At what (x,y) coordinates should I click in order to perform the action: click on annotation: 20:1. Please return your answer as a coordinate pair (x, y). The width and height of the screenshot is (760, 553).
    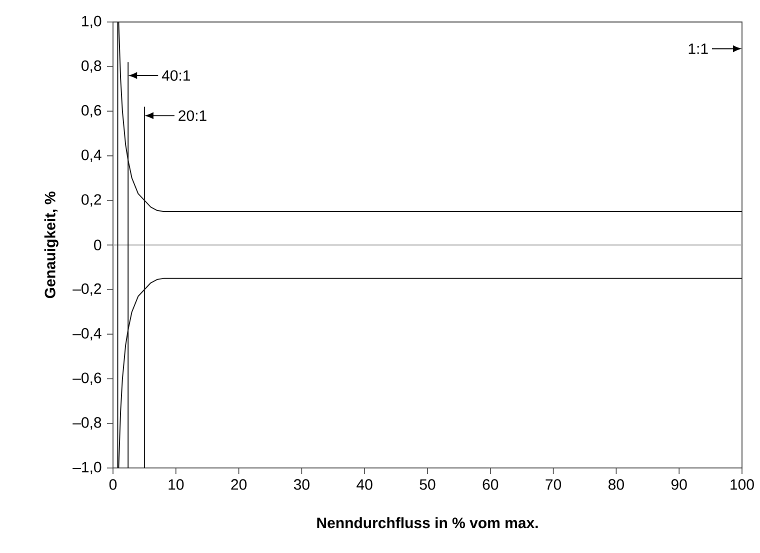
    Looking at the image, I should click on (192, 115).